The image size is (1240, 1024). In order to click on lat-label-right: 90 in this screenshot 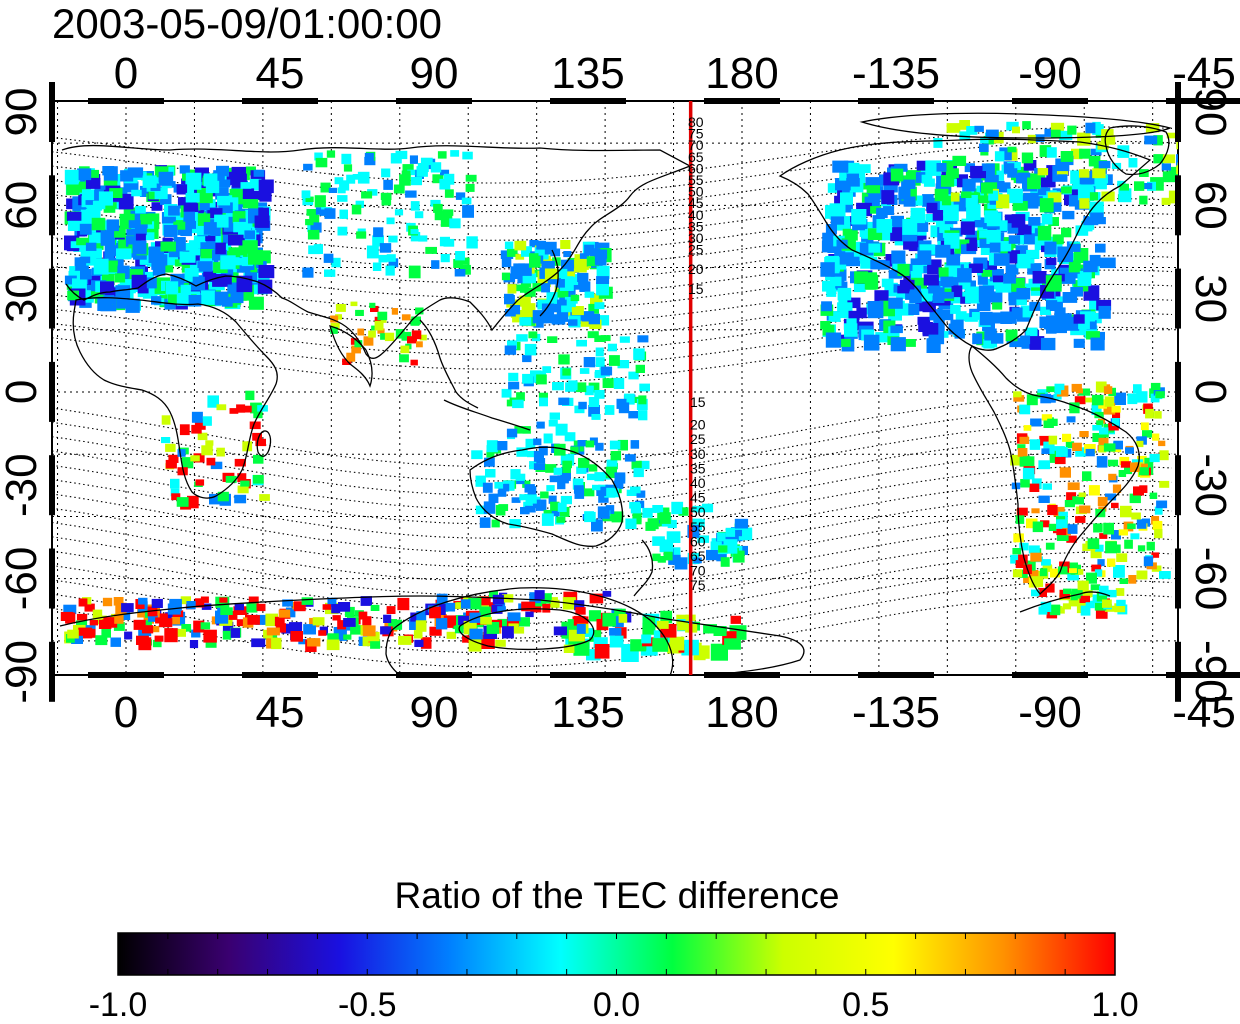, I will do `click(1210, 112)`.